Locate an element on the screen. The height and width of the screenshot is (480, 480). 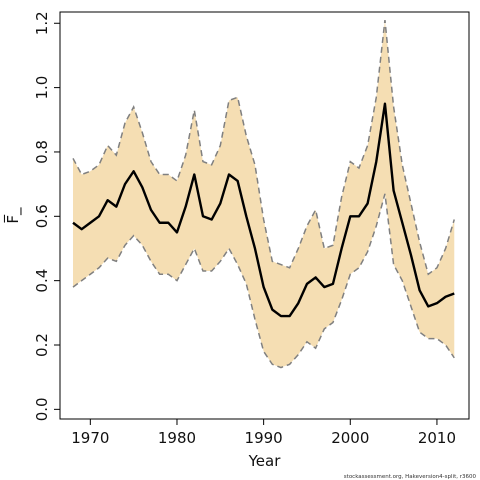
y-axis: 0.0 0.2 0.4 0.6 0.8 1.0 1.2 is located at coordinates (46, 216).